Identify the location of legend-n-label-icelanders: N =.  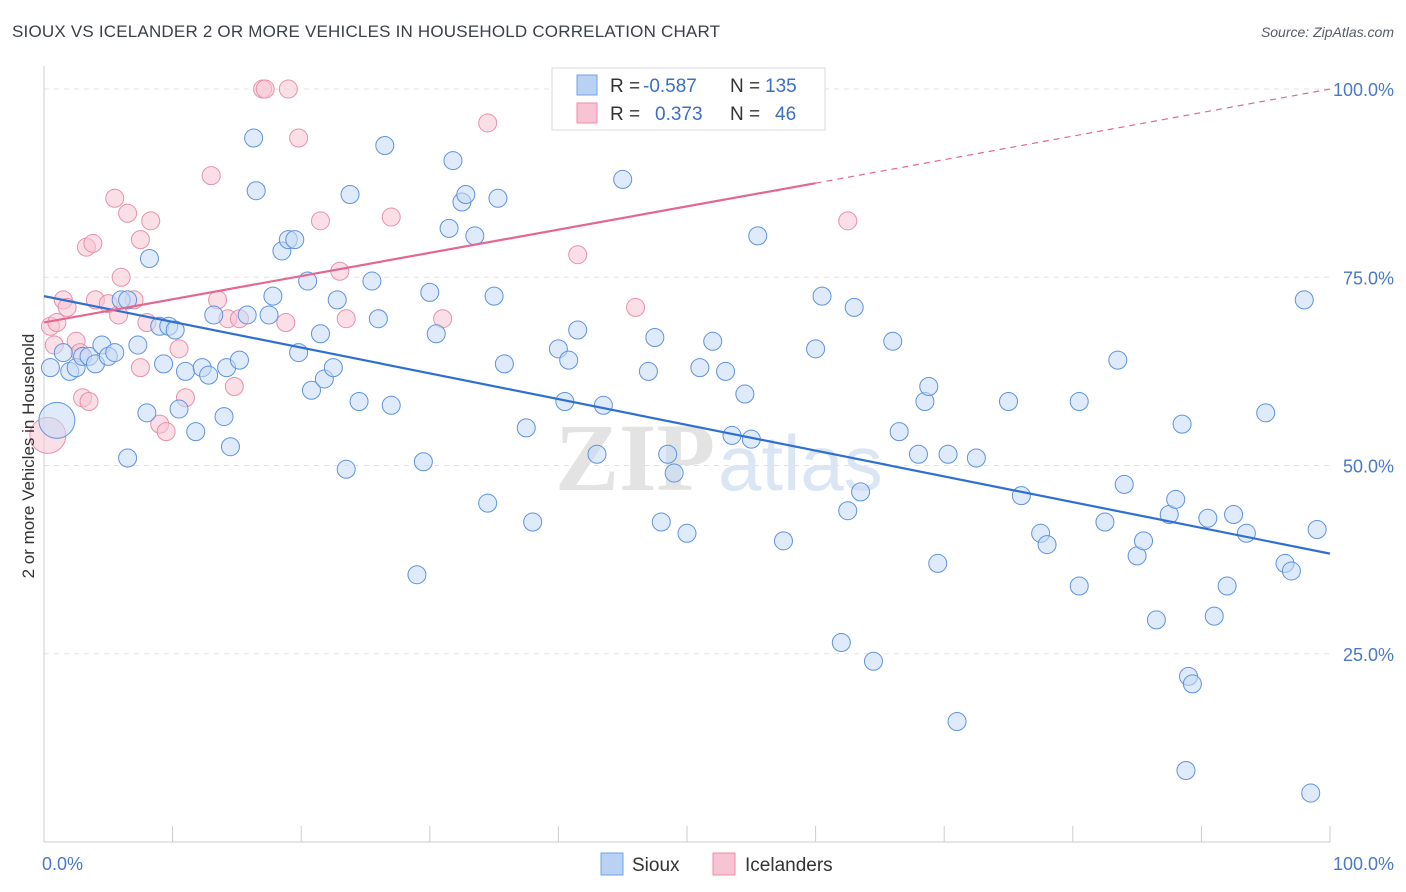
(745, 114).